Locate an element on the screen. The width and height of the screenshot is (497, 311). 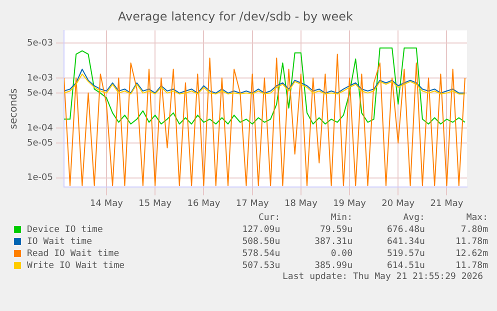
x-tick-label: 18 May is located at coordinates (301, 203).